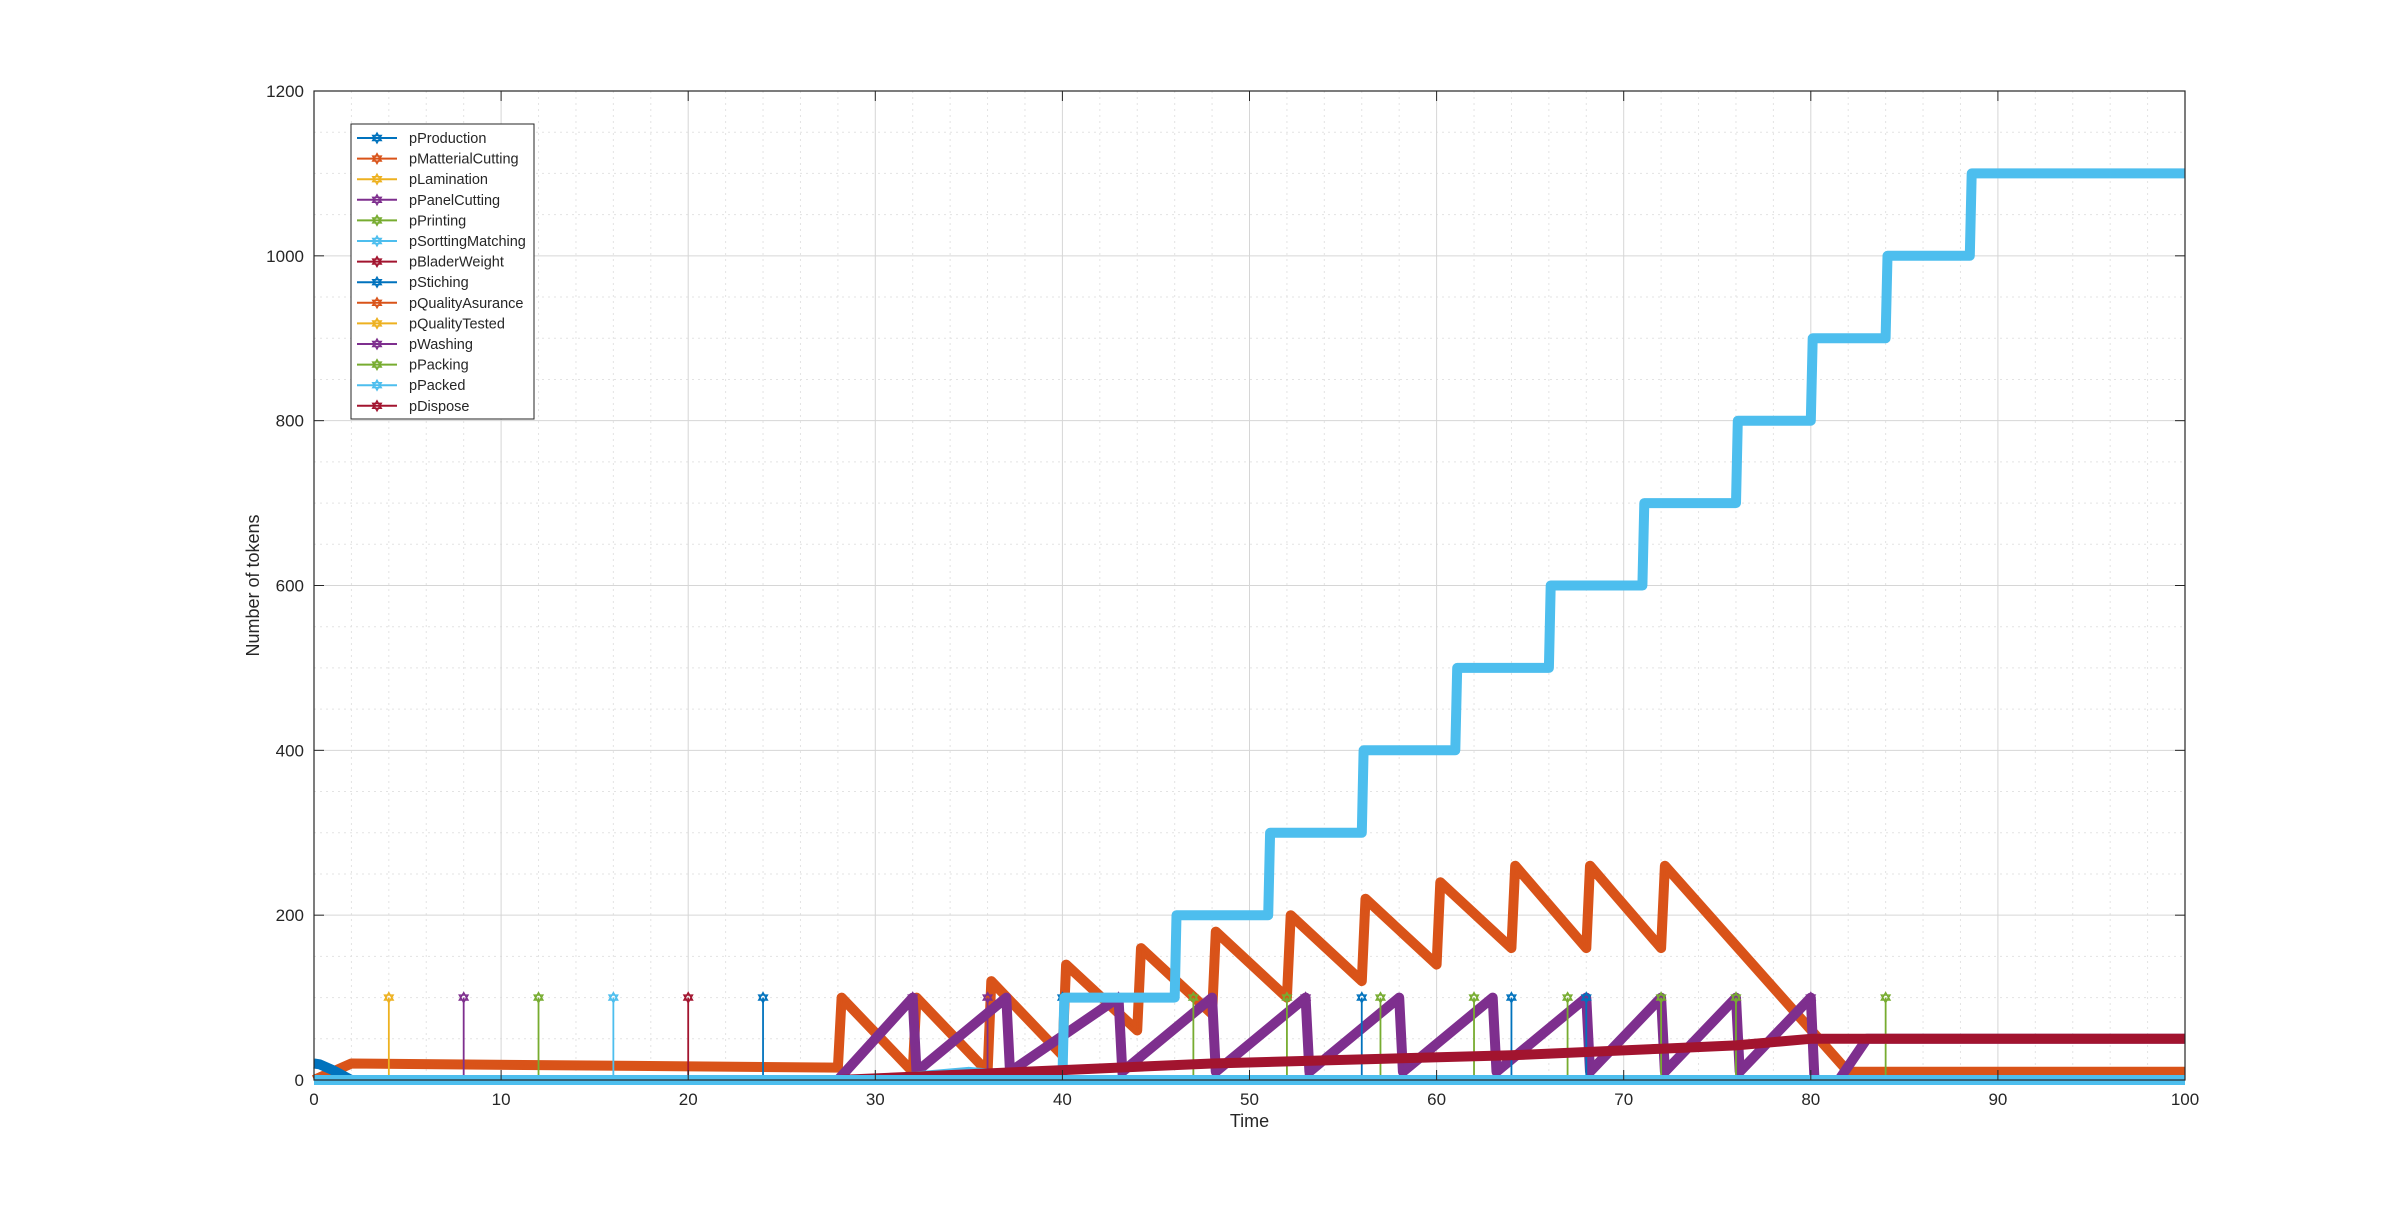 The width and height of the screenshot is (2400, 1206). What do you see at coordinates (441, 345) in the screenshot?
I see `legend-label: pWashing` at bounding box center [441, 345].